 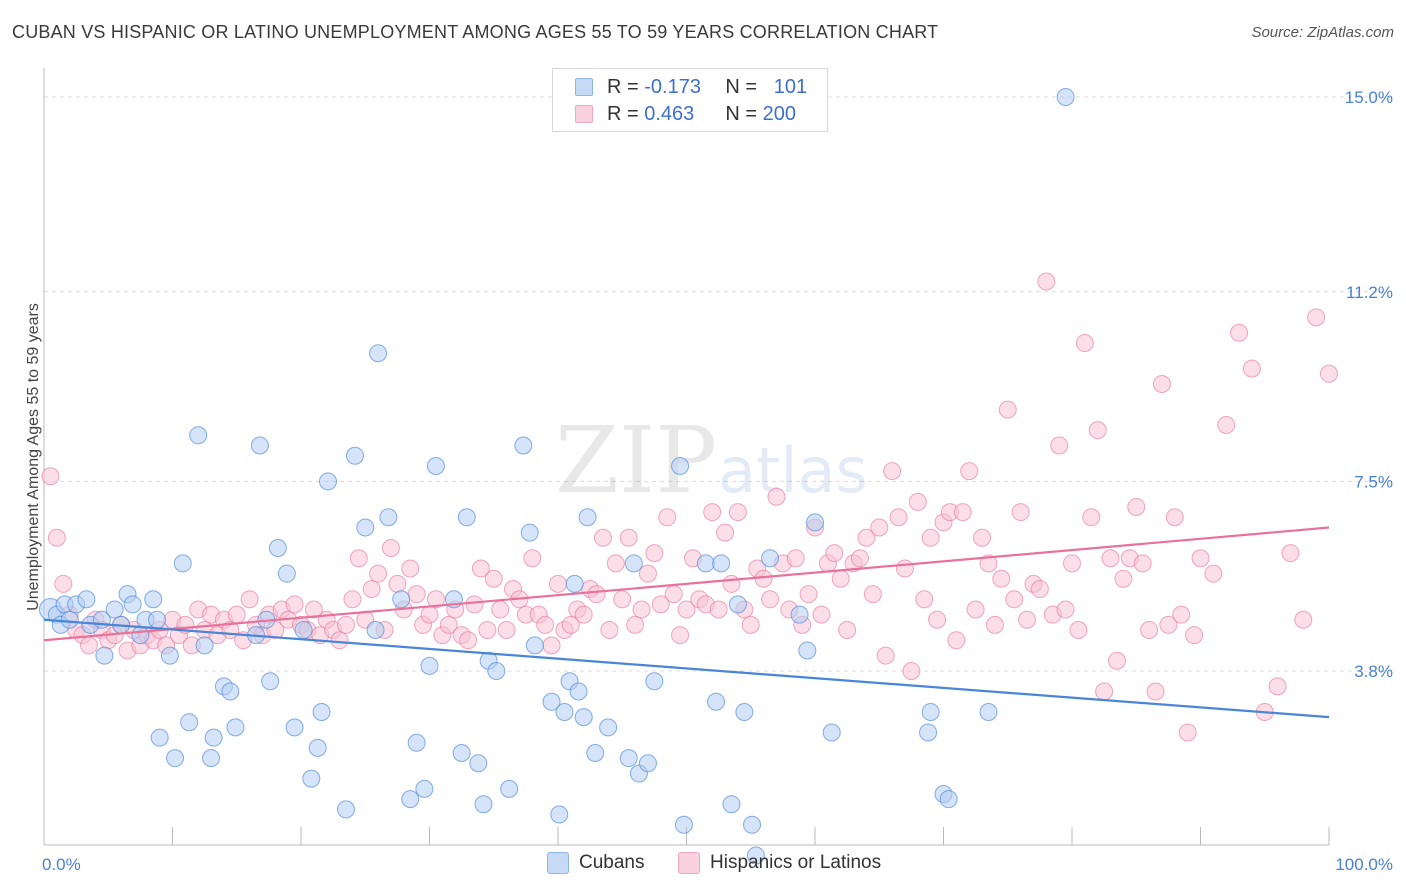 What do you see at coordinates (711, 460) in the screenshot?
I see `watermark: ZIP atlas` at bounding box center [711, 460].